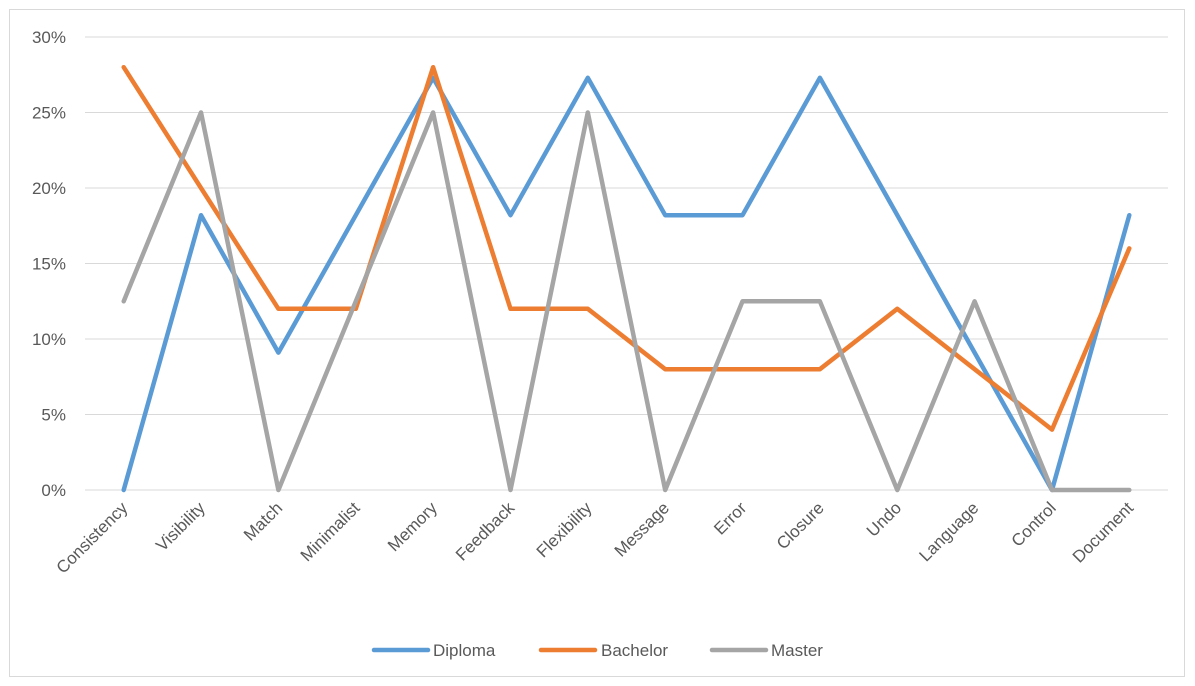 The height and width of the screenshot is (686, 1195). Describe the element at coordinates (330, 531) in the screenshot. I see `x-tick-label: Minimalist` at that location.